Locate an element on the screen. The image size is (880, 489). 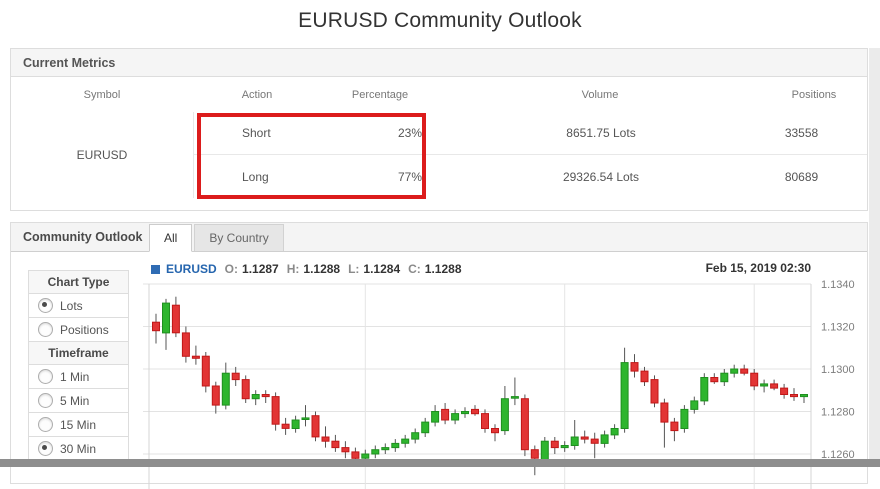
long-volume-value: 29326.54 Lots is located at coordinates (601, 176).